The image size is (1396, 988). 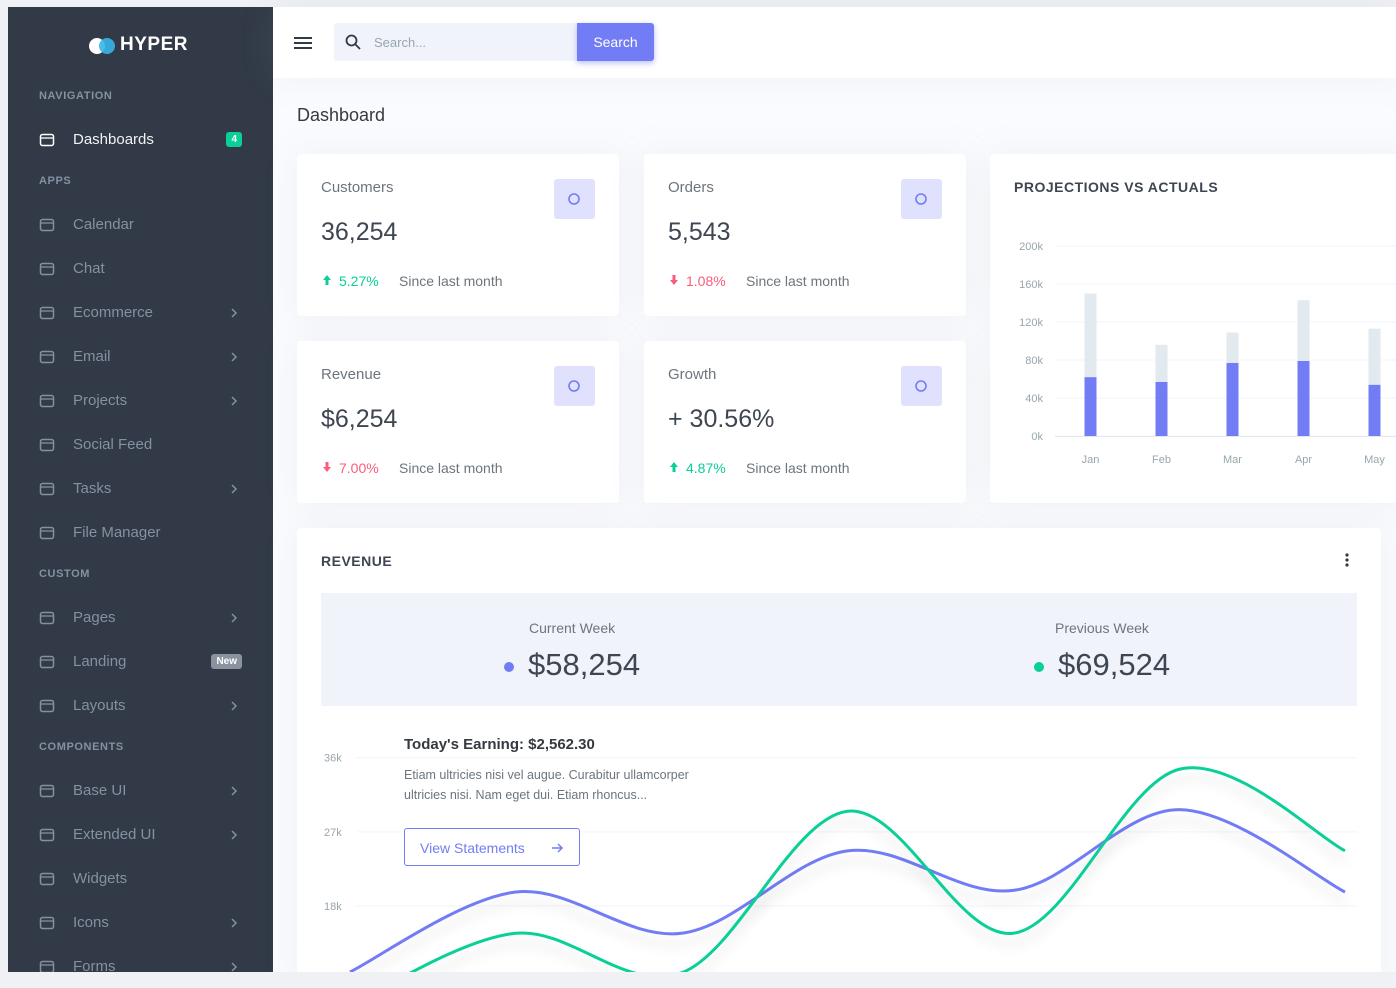 I want to click on search-button: Search, so click(x=615, y=42).